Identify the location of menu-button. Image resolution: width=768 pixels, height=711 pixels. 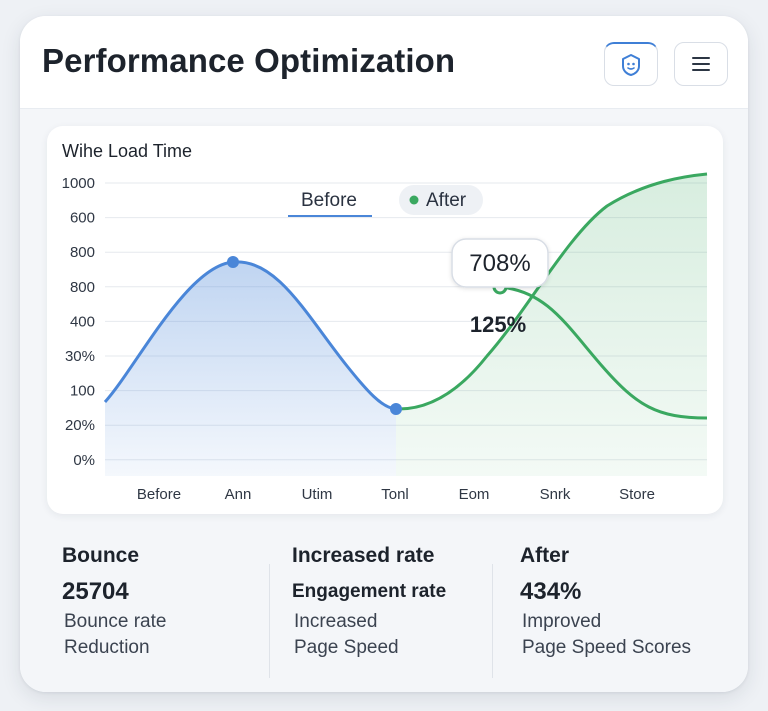
(701, 64).